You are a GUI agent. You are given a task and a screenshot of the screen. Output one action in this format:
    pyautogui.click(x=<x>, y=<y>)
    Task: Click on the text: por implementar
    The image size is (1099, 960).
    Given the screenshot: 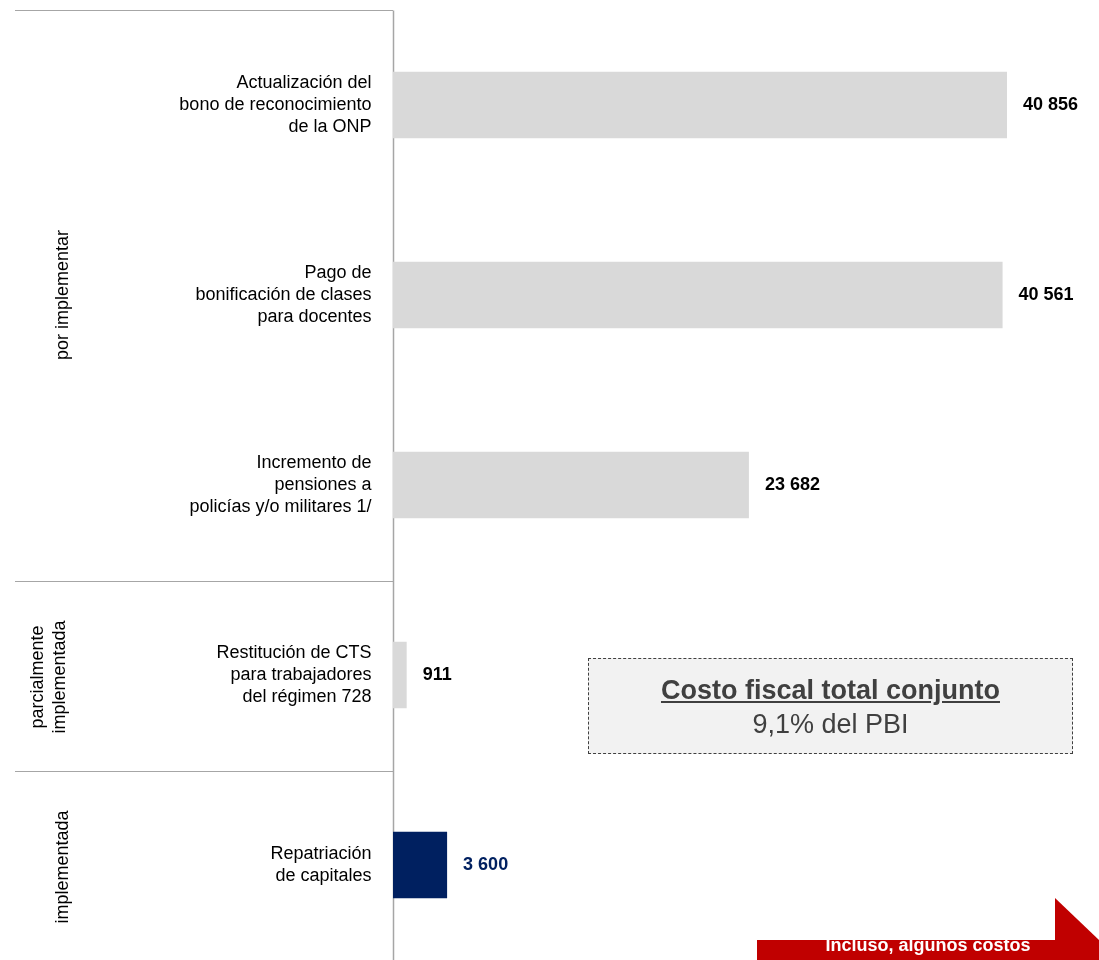 What is the action you would take?
    pyautogui.click(x=62, y=295)
    